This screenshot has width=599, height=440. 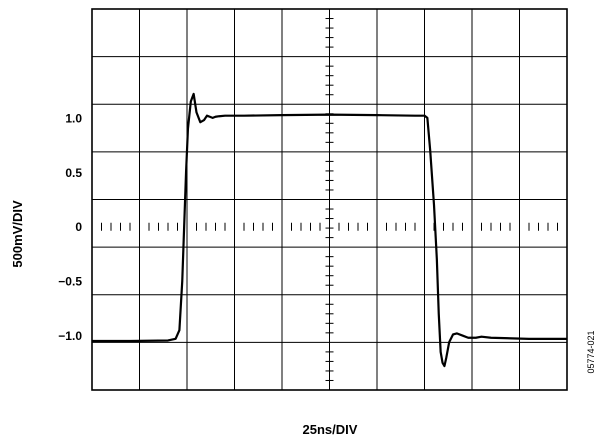 What do you see at coordinates (70, 227) in the screenshot?
I see `y-tick-labels: 1.0 0.5 0 −0.5 −1.0` at bounding box center [70, 227].